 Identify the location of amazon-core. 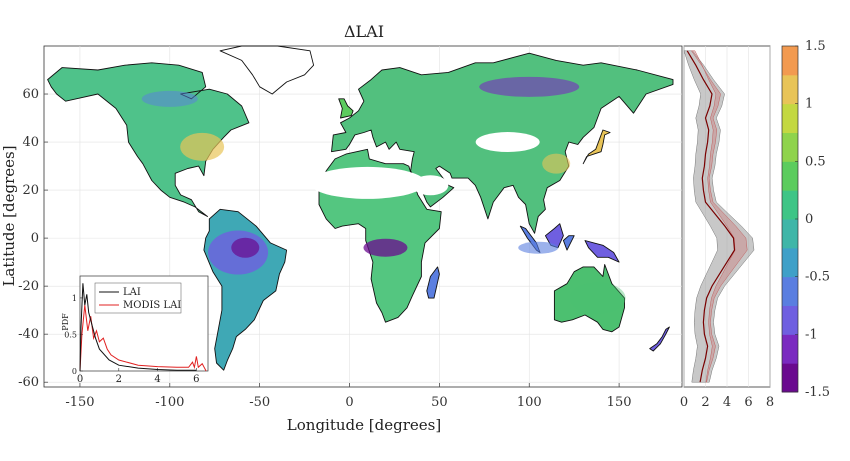
(245, 247).